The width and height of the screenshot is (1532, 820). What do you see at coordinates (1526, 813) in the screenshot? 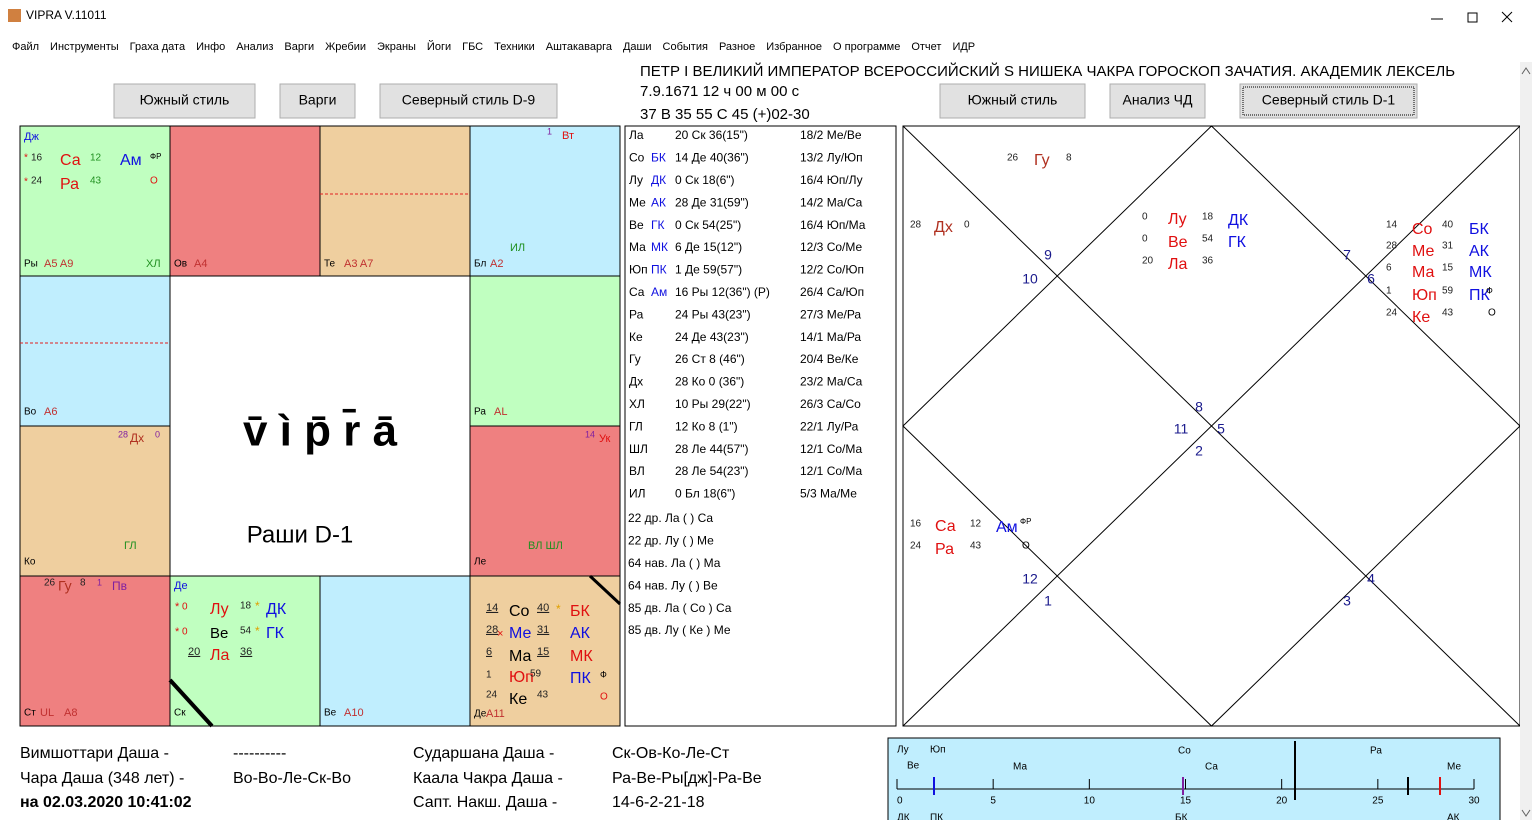
I see `scroll-down` at bounding box center [1526, 813].